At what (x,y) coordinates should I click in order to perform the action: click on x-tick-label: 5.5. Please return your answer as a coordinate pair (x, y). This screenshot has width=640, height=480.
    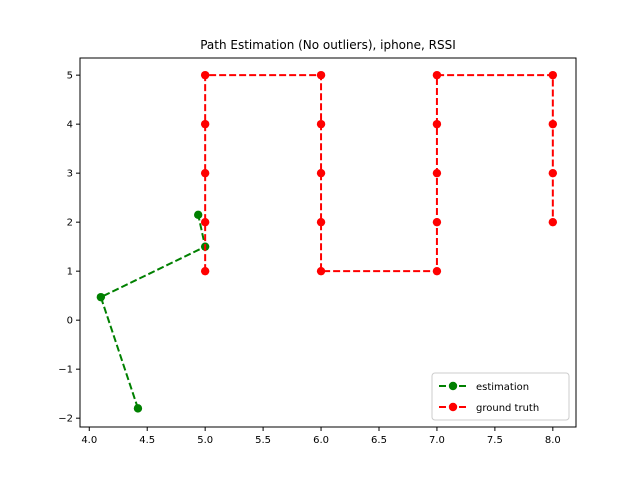
    Looking at the image, I should click on (263, 440).